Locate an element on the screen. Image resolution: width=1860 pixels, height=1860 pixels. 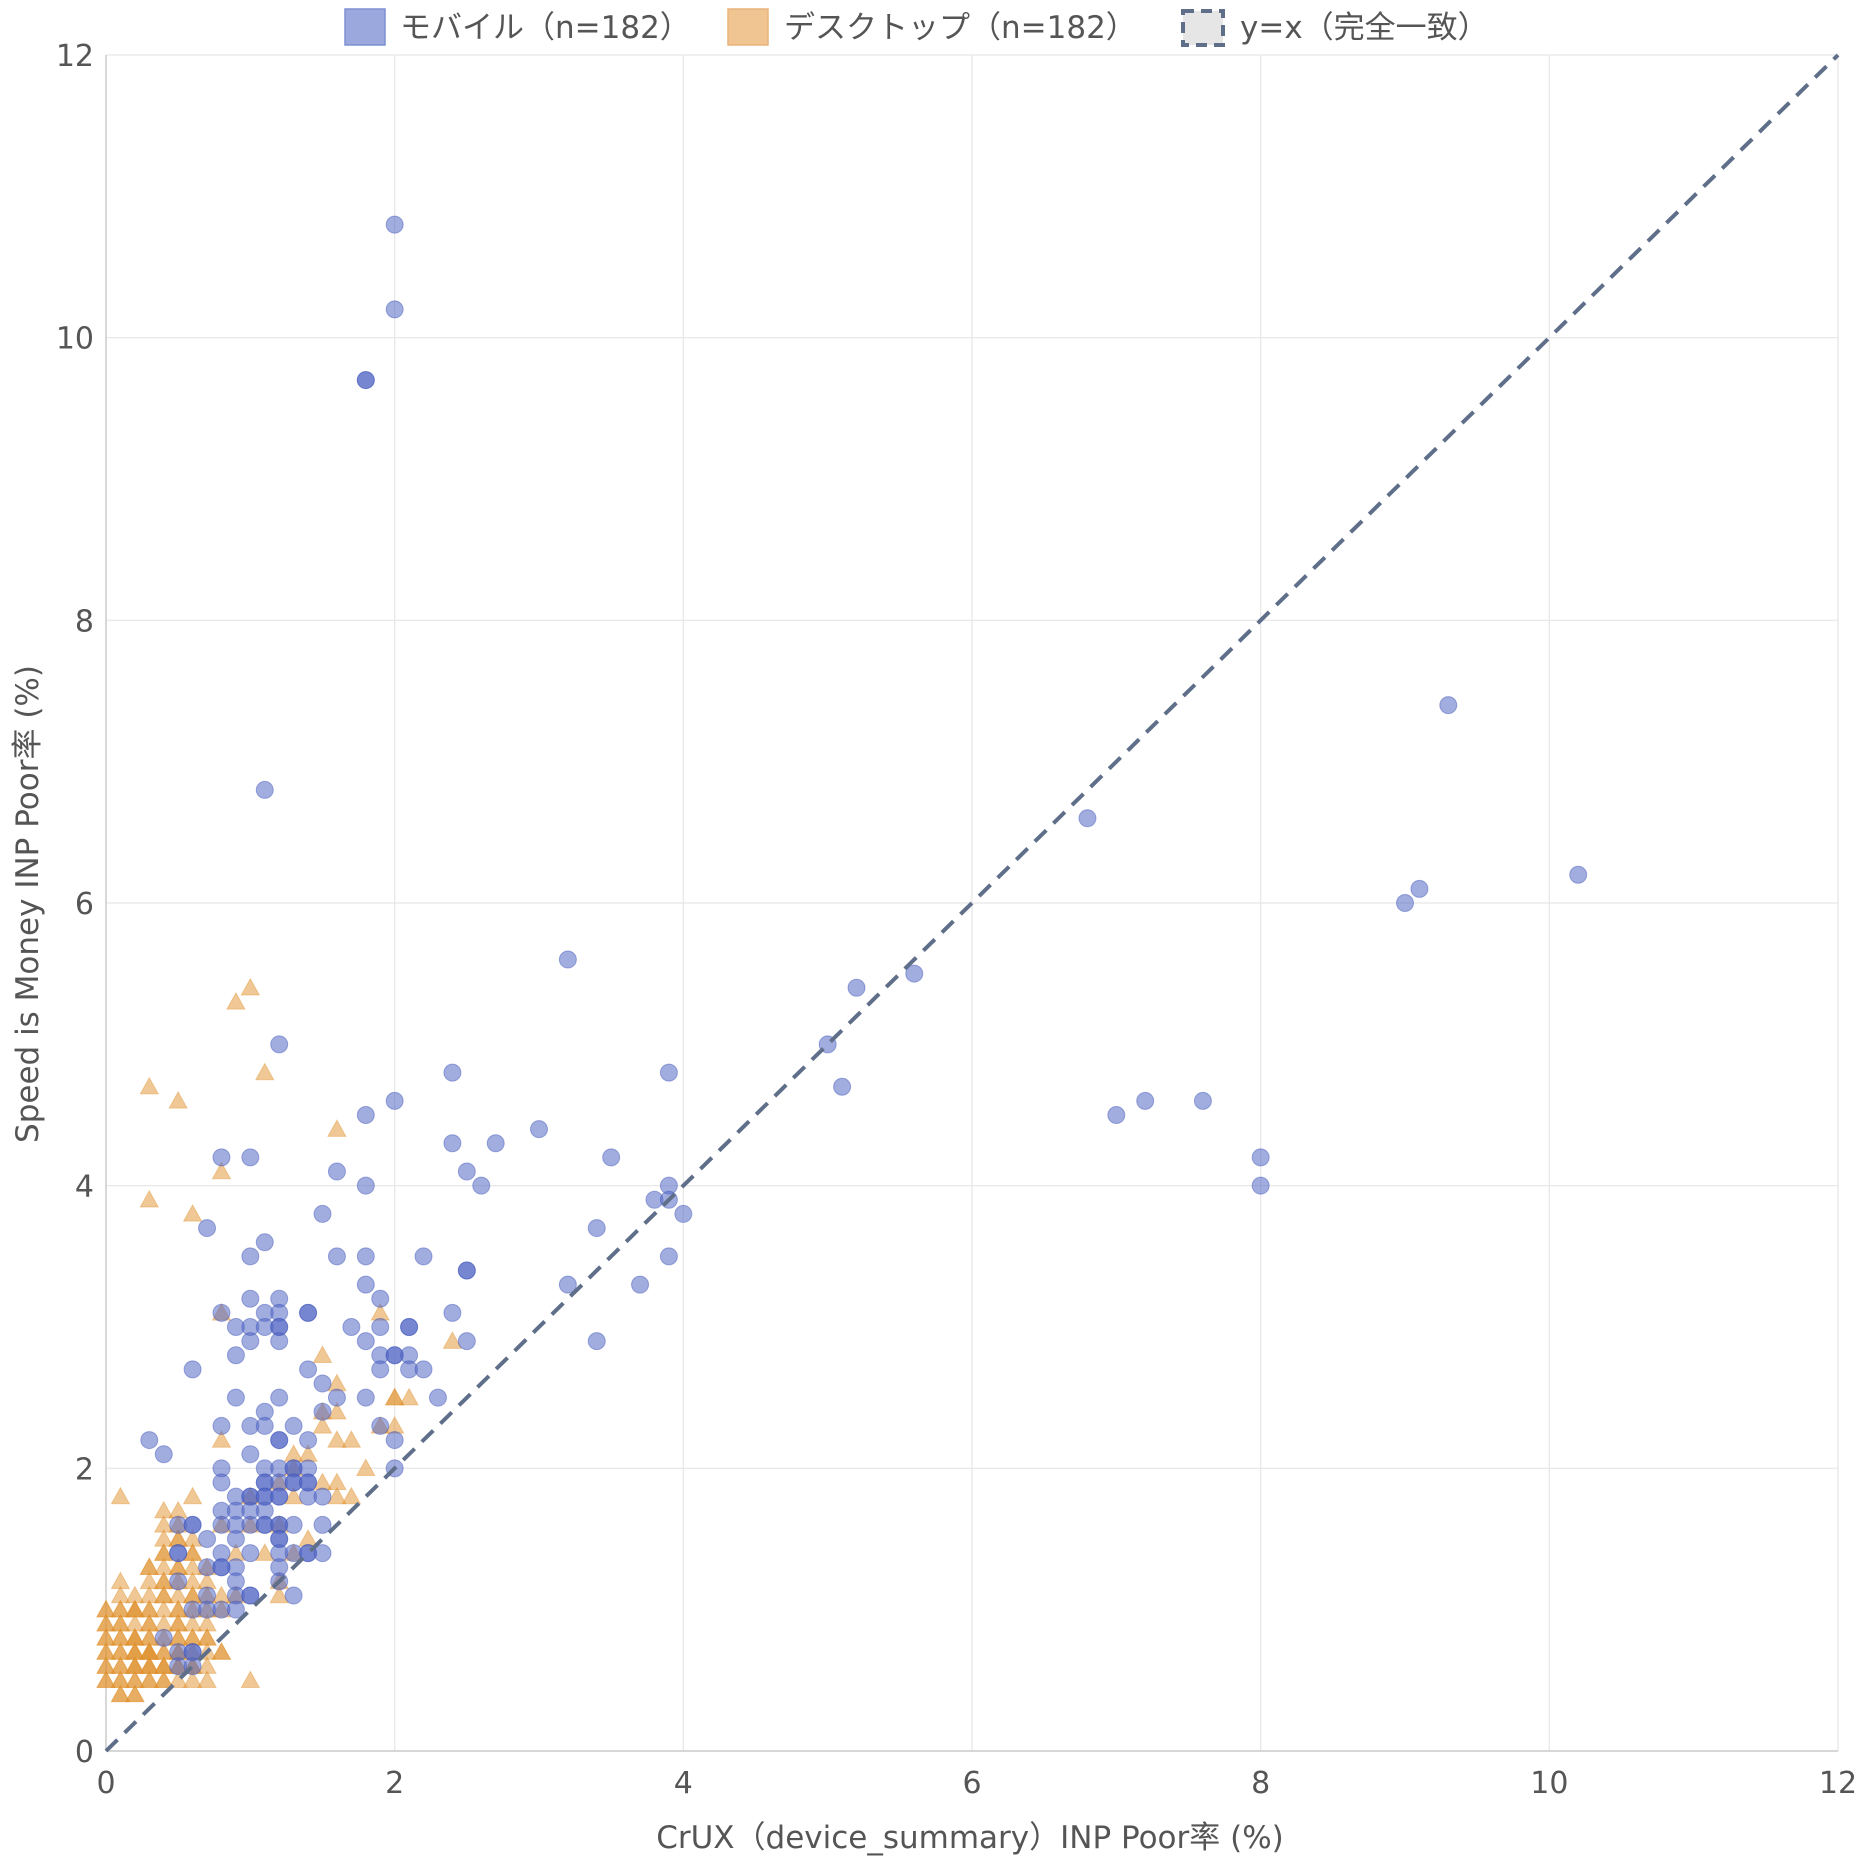
x-tick-label: 4 is located at coordinates (683, 1783).